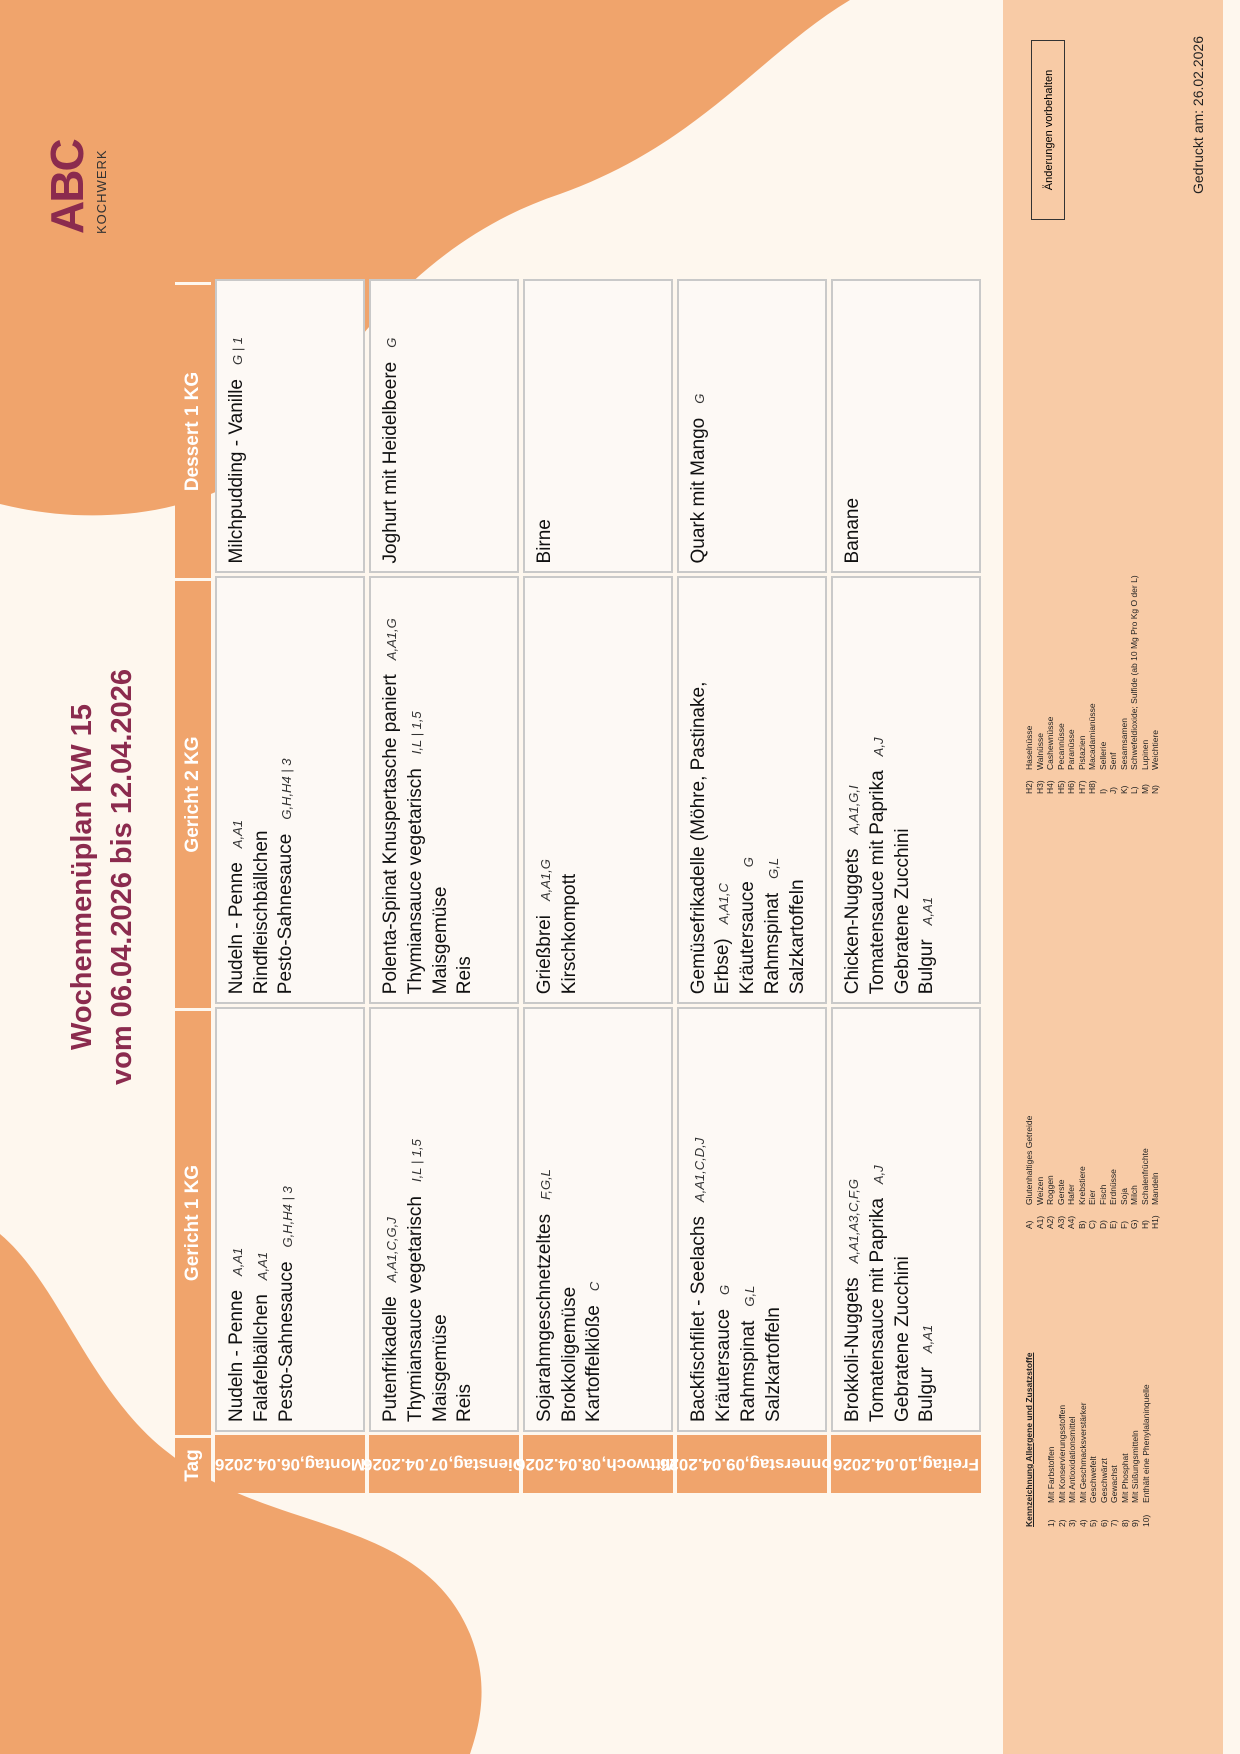 This screenshot has height=1754, width=1240. I want to click on legend-code: L), so click(1134, 790).